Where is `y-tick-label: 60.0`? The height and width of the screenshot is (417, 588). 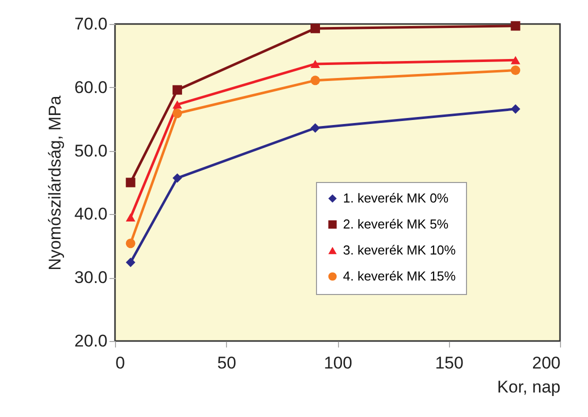
y-tick-label: 60.0 is located at coordinates (91, 87).